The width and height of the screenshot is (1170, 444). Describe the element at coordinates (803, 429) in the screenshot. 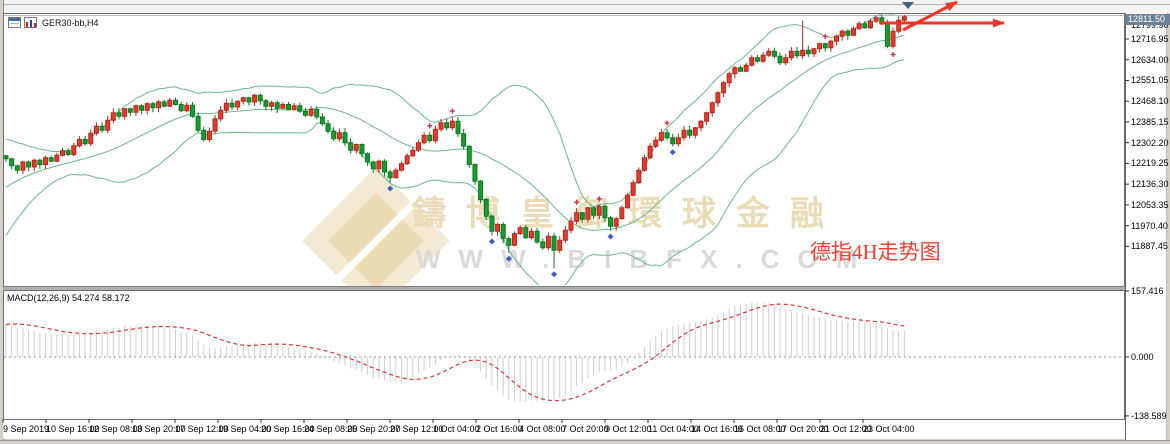

I see `time-tick-label: 17 Oct 20:00` at that location.